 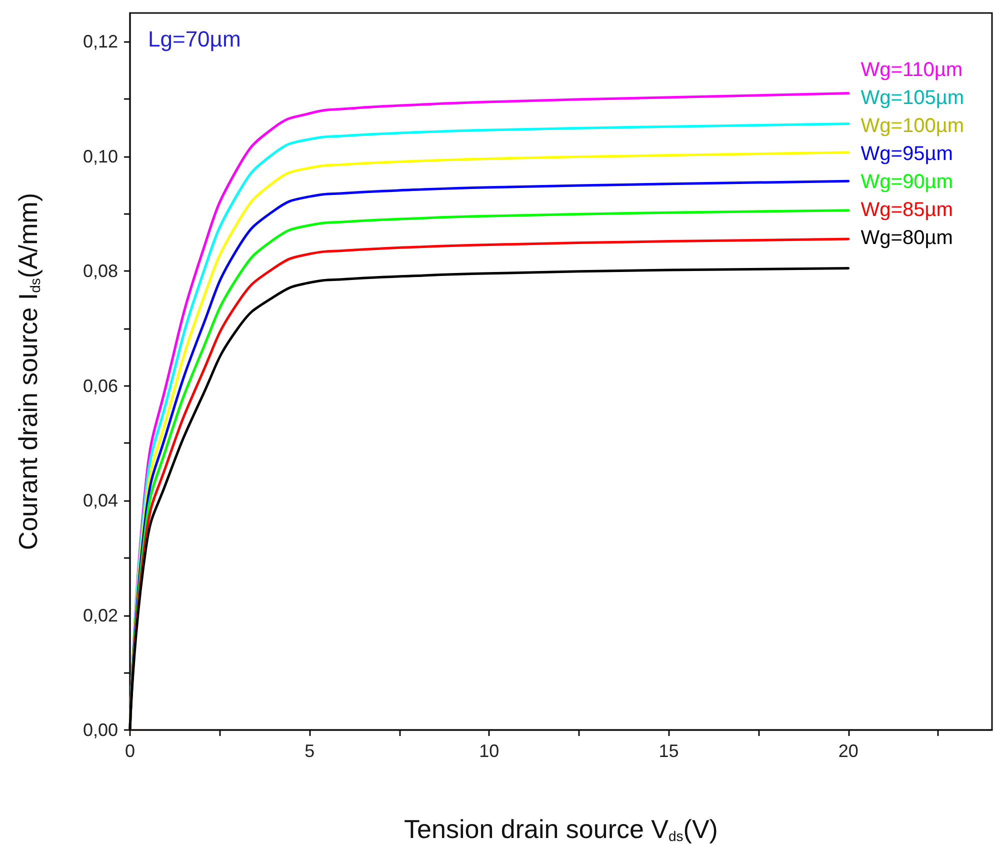 What do you see at coordinates (100, 730) in the screenshot?
I see `y-tick-label: 0,00` at bounding box center [100, 730].